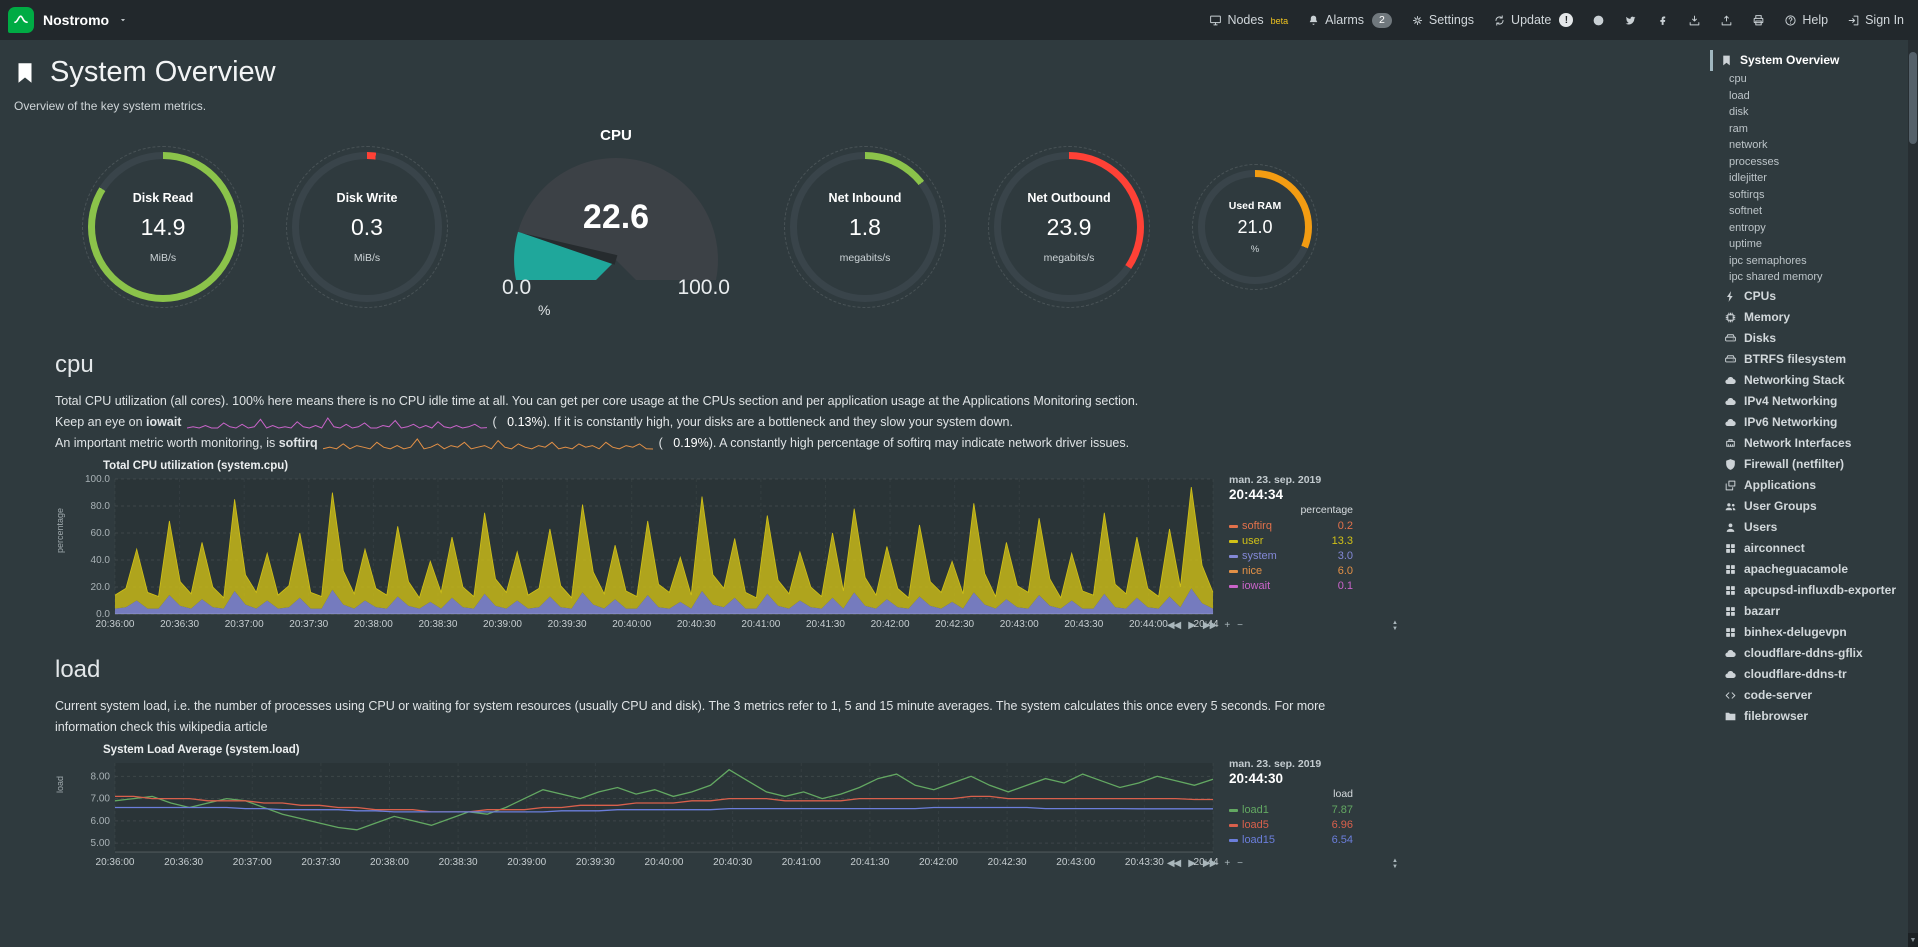 The height and width of the screenshot is (947, 1918). I want to click on legend-date: man. 23. sep. 2019, so click(1275, 764).